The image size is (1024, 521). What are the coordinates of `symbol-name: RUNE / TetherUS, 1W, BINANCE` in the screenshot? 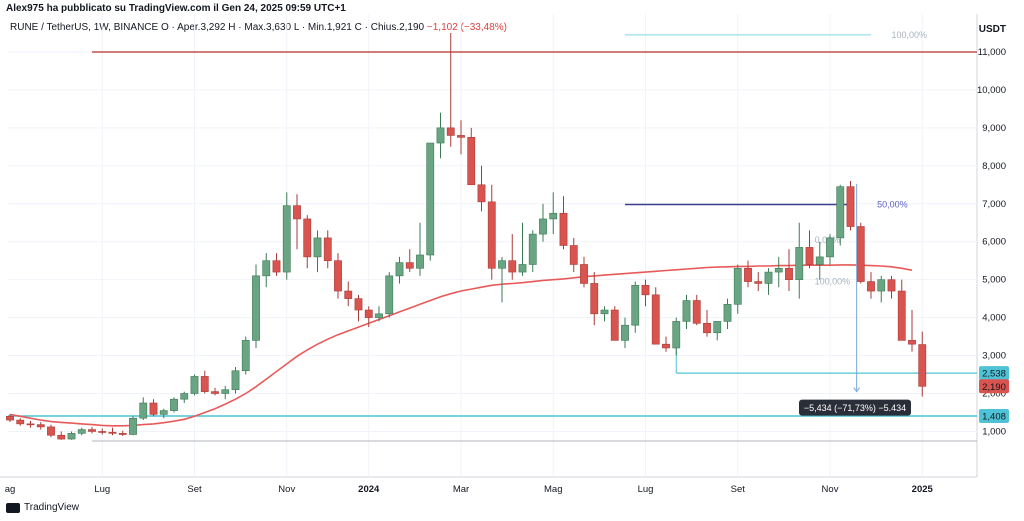 It's located at (84, 27).